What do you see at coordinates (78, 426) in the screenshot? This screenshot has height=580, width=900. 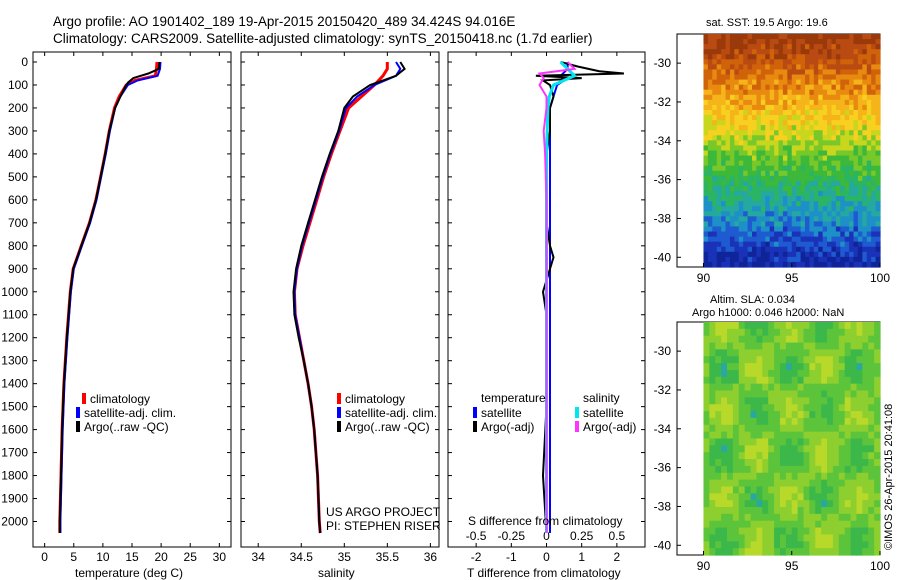 I see `legend-swatch-argo` at bounding box center [78, 426].